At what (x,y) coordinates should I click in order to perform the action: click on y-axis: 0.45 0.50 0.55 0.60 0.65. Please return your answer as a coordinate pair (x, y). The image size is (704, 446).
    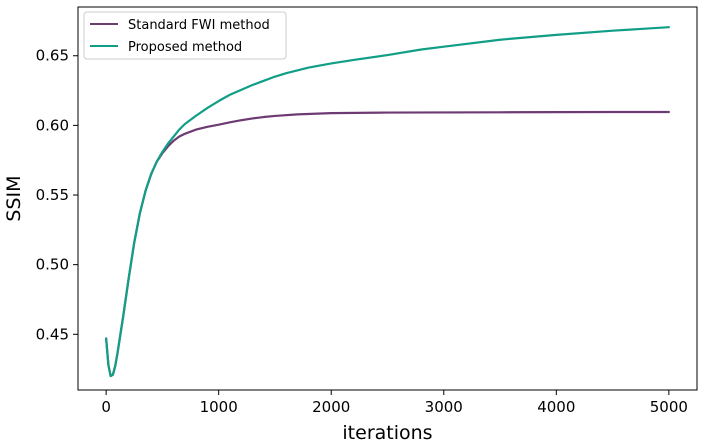
    Looking at the image, I should click on (57, 195).